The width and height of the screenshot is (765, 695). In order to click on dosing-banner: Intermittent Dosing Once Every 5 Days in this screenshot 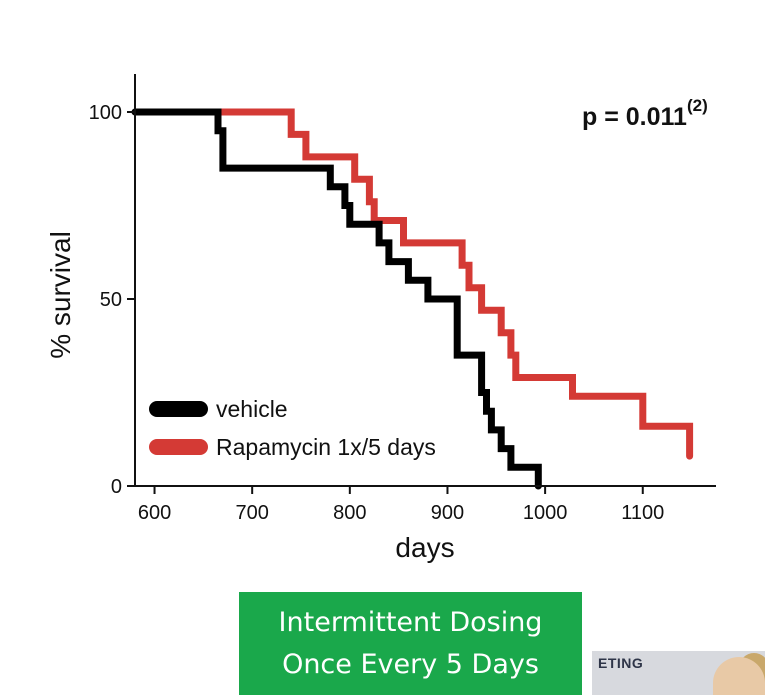, I will do `click(410, 643)`.